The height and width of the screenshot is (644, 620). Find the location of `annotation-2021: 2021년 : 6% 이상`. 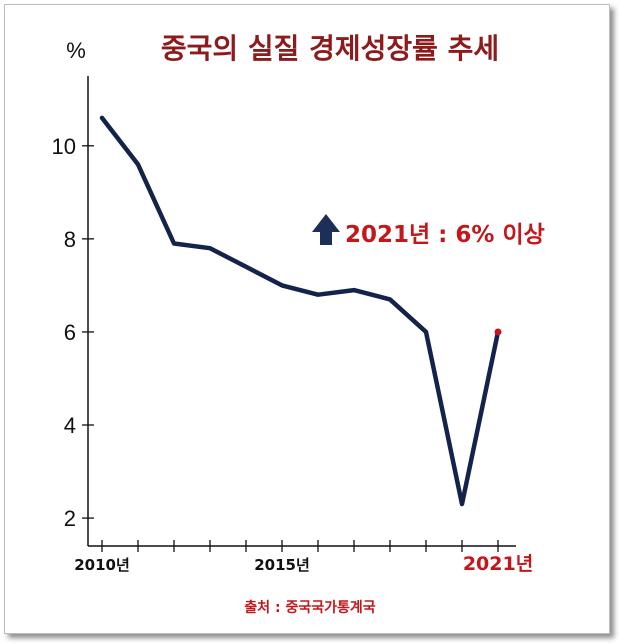

annotation-2021: 2021년 : 6% 이상 is located at coordinates (428, 231).